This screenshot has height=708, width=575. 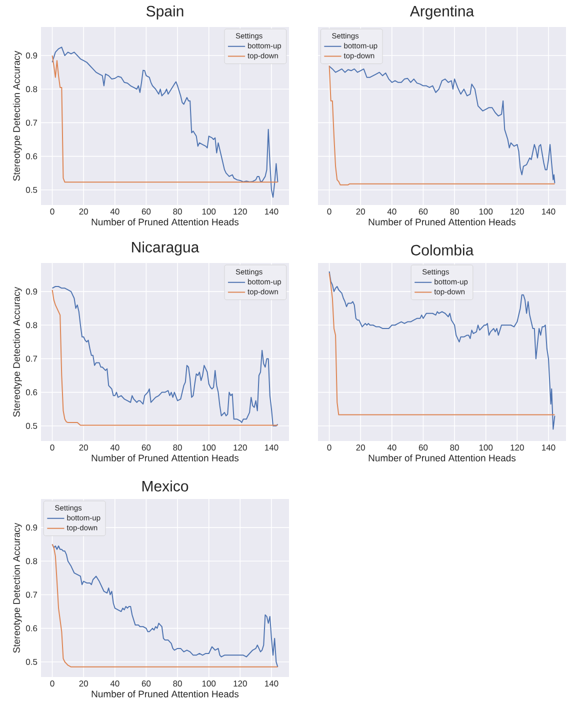 I want to click on chart-title: Argentina, so click(x=442, y=12).